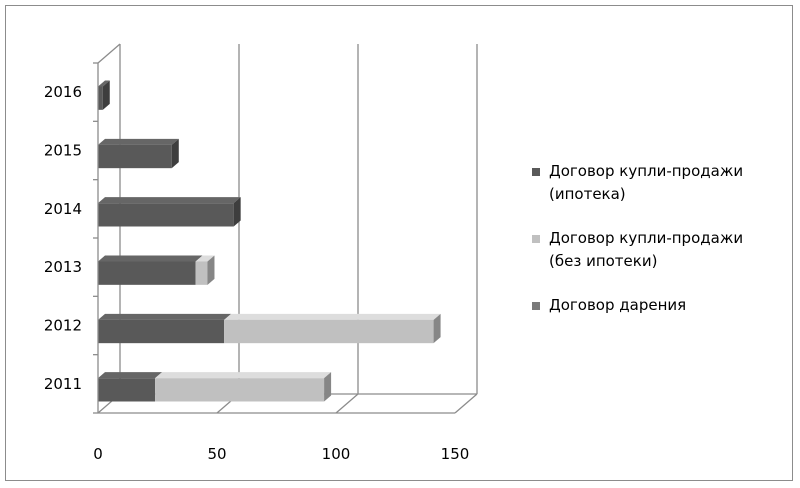  I want to click on bar-2015-s0, so click(135, 156).